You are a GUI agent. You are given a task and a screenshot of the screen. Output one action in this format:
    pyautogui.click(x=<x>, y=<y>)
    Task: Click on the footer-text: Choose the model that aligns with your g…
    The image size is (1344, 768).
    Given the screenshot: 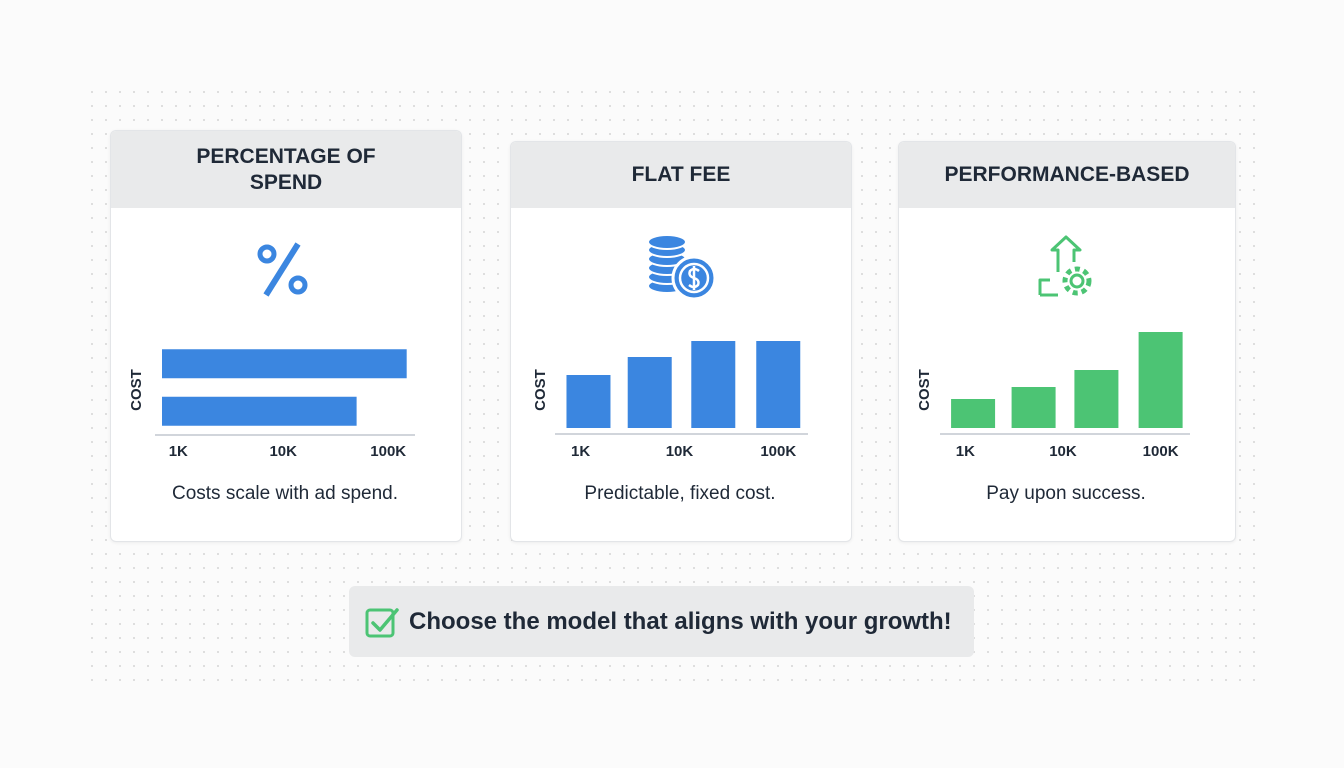 What is the action you would take?
    pyautogui.click(x=680, y=621)
    